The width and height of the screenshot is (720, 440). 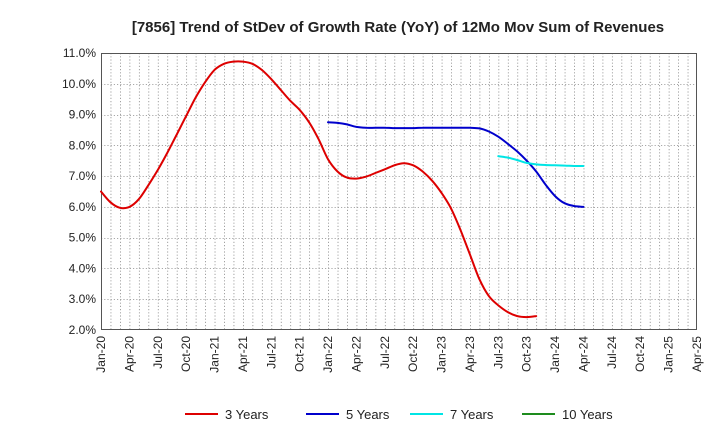 What do you see at coordinates (328, 354) in the screenshot?
I see `x-tick-label: Jan-22` at bounding box center [328, 354].